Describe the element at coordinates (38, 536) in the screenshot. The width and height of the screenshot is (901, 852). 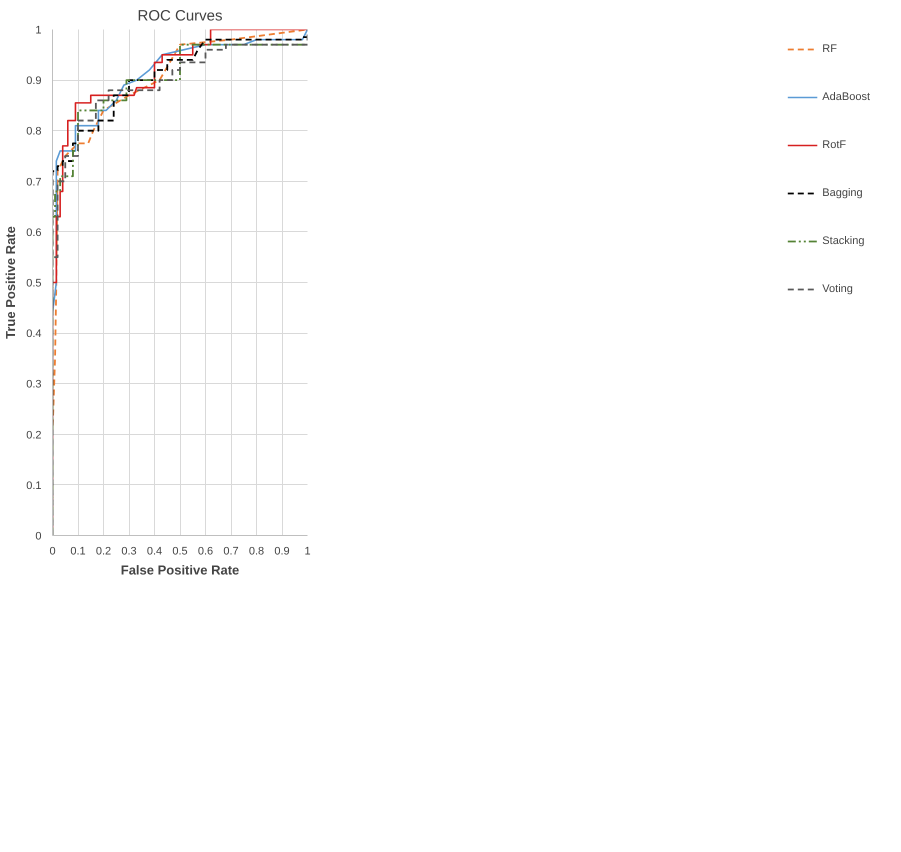
I see `y-tick-label: 0` at that location.